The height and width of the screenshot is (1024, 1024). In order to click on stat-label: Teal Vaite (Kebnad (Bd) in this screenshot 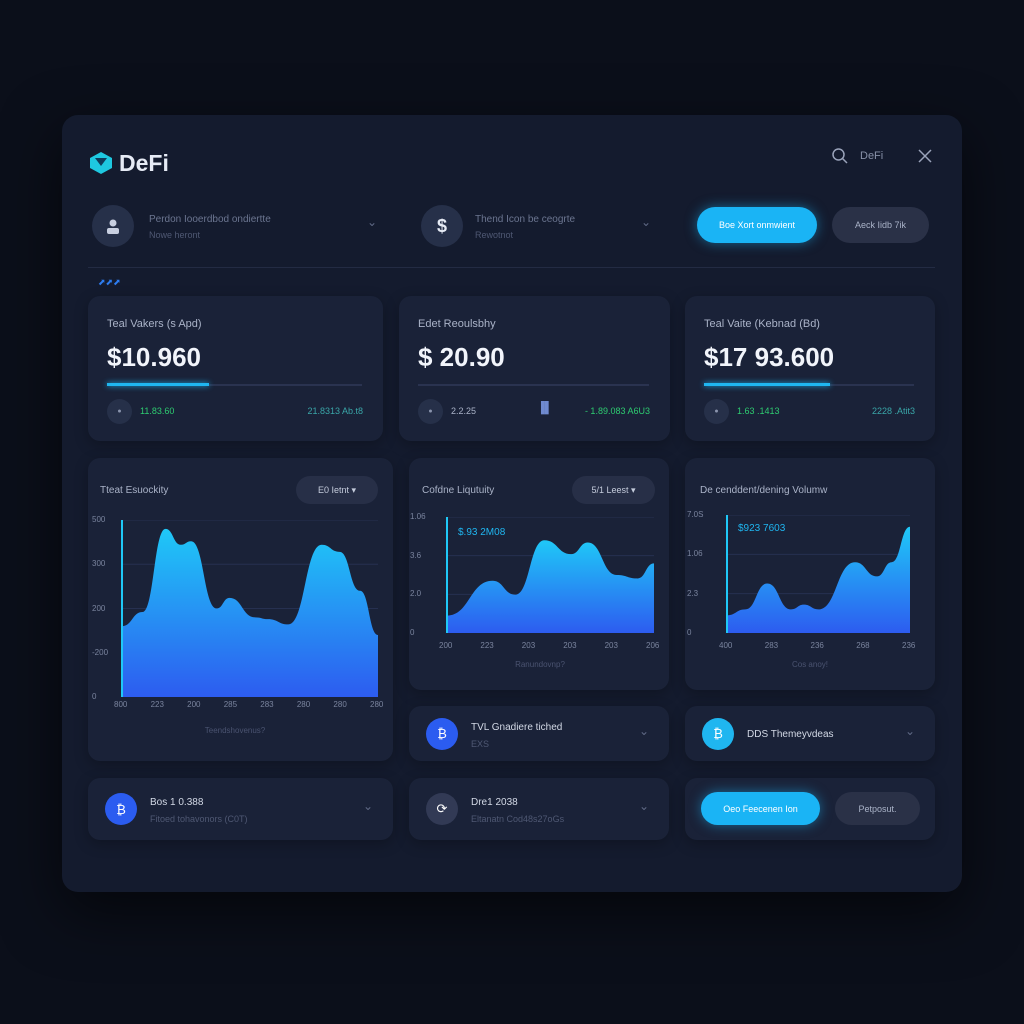, I will do `click(762, 324)`.